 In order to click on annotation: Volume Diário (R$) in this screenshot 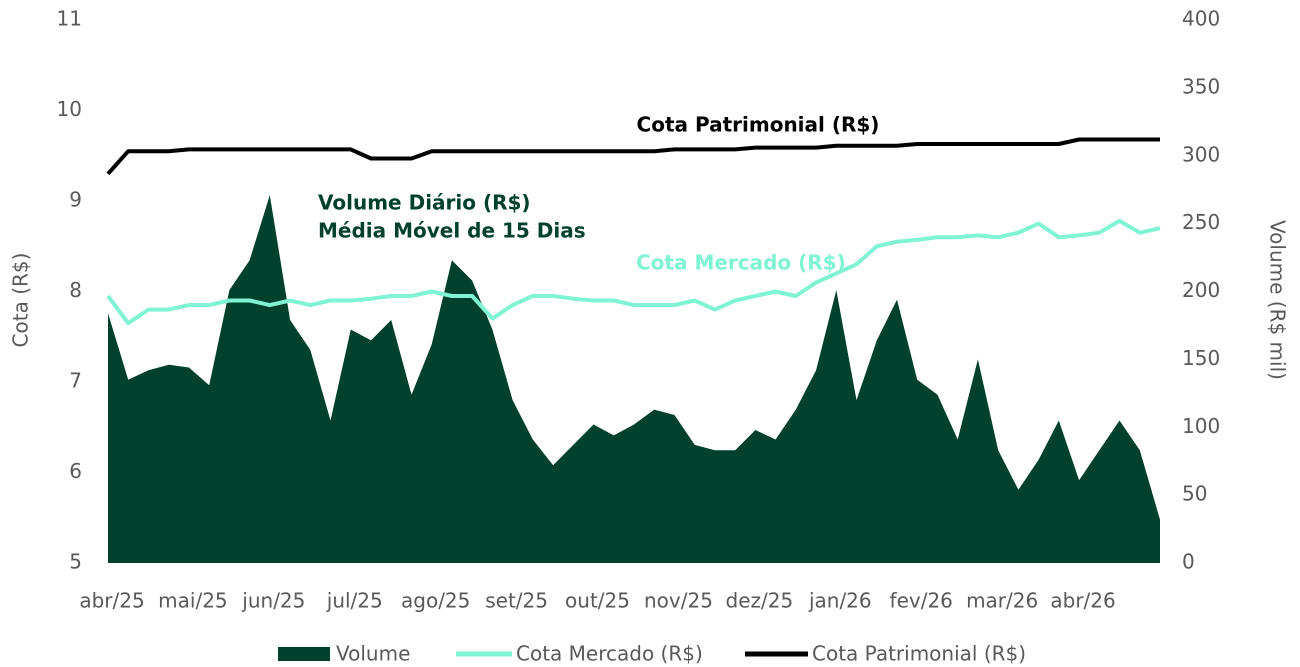, I will do `click(424, 203)`.